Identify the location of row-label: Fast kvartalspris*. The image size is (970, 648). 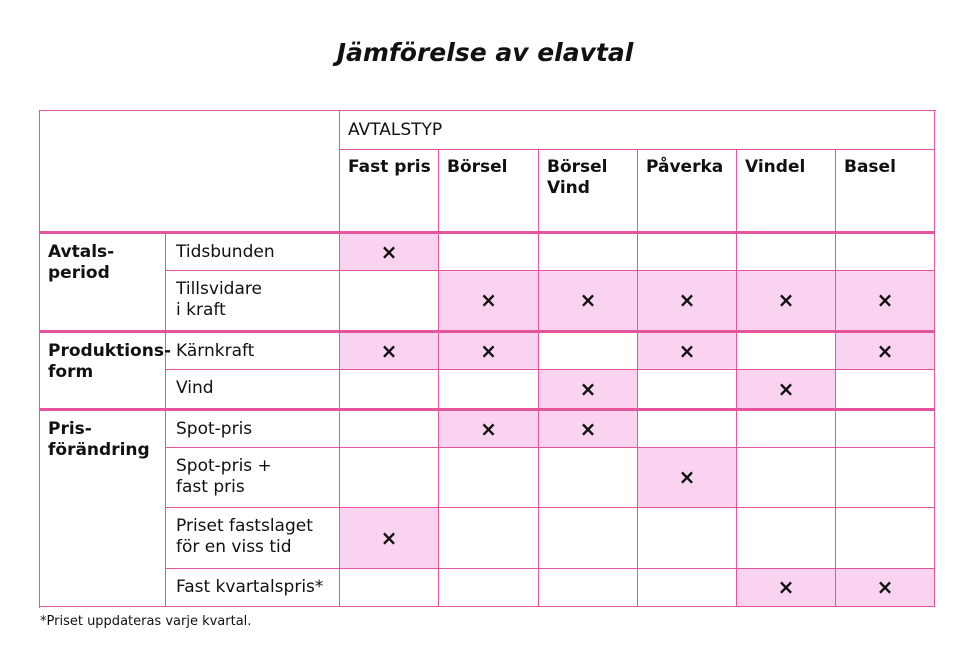
(253, 588).